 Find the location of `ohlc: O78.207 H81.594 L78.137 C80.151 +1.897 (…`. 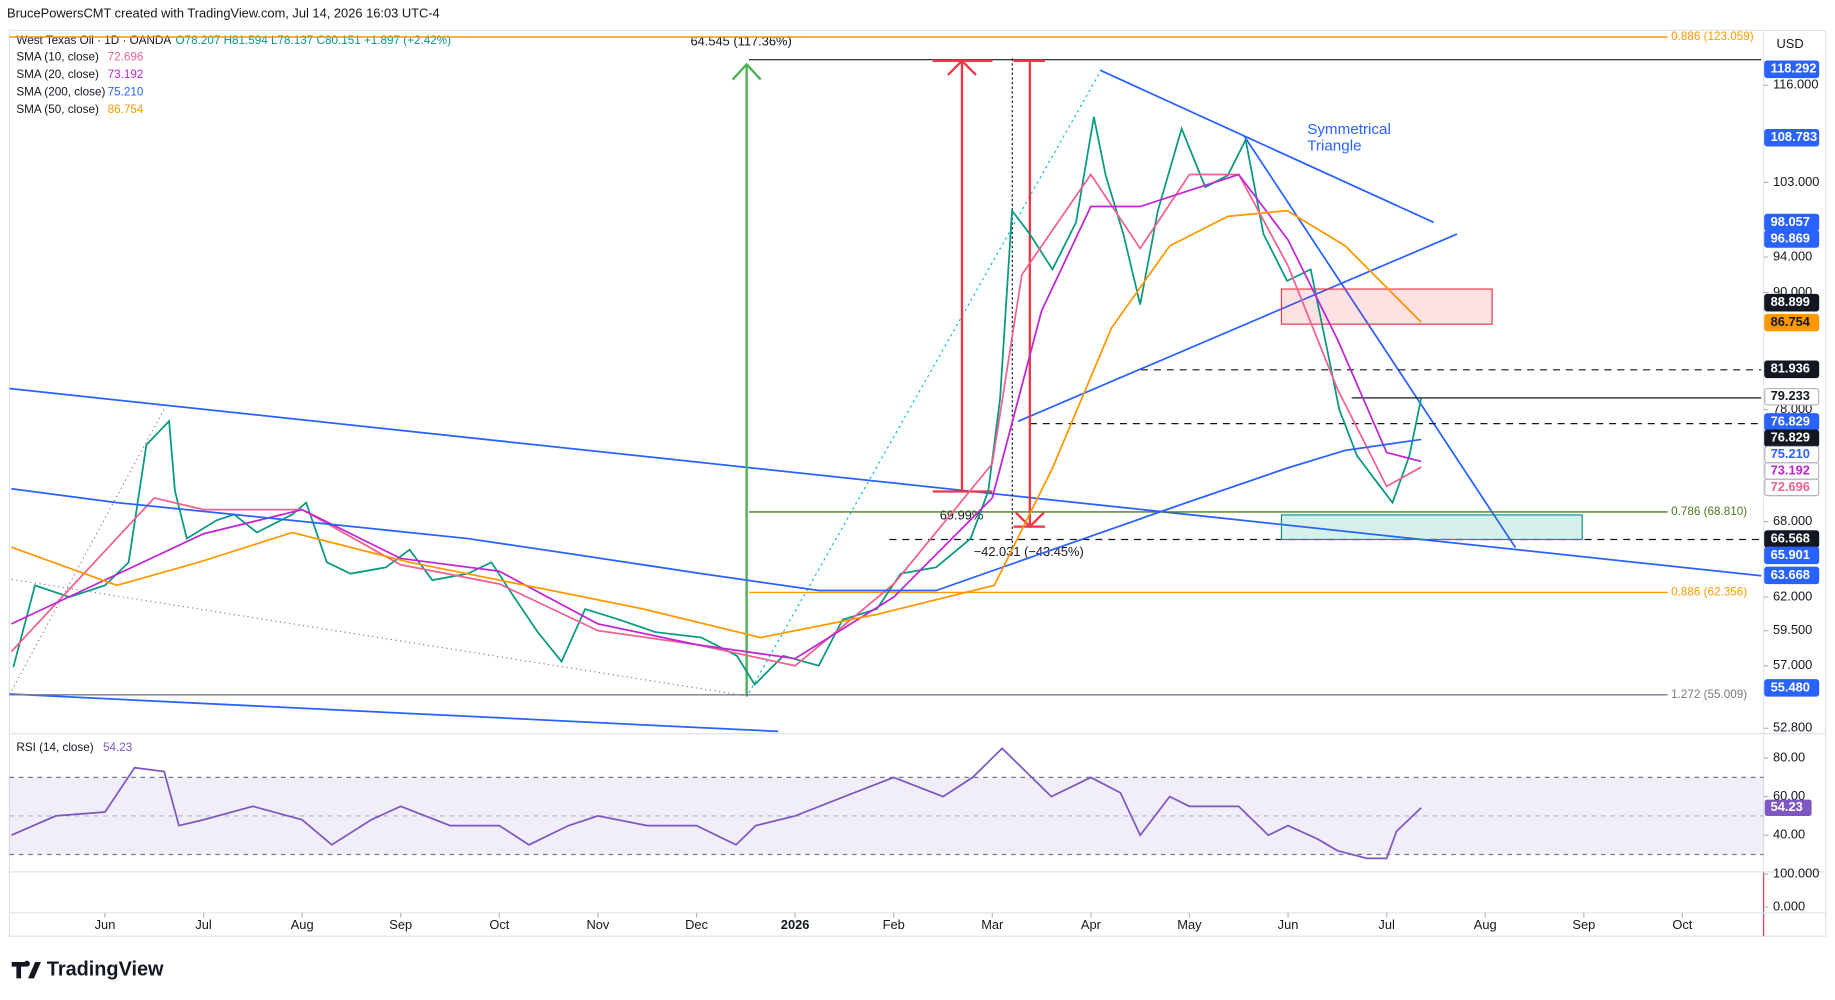

ohlc: O78.207 H81.594 L78.137 C80.151 +1.897 (… is located at coordinates (314, 40).